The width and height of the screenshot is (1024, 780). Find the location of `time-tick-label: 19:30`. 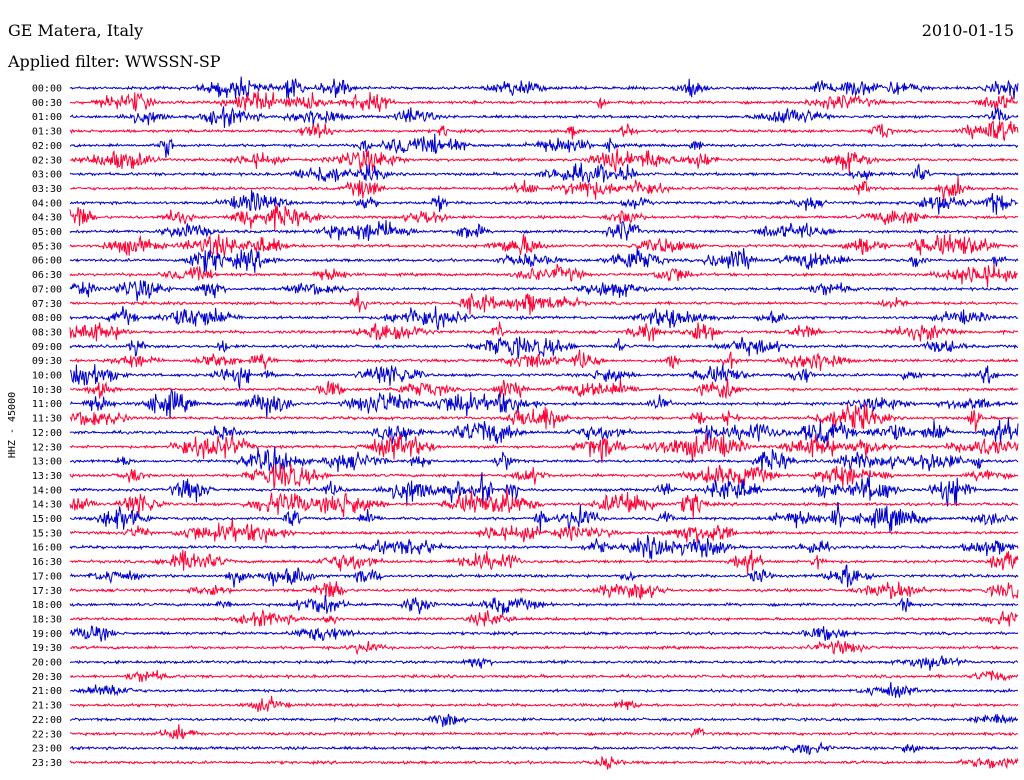

time-tick-label: 19:30 is located at coordinates (47, 648).